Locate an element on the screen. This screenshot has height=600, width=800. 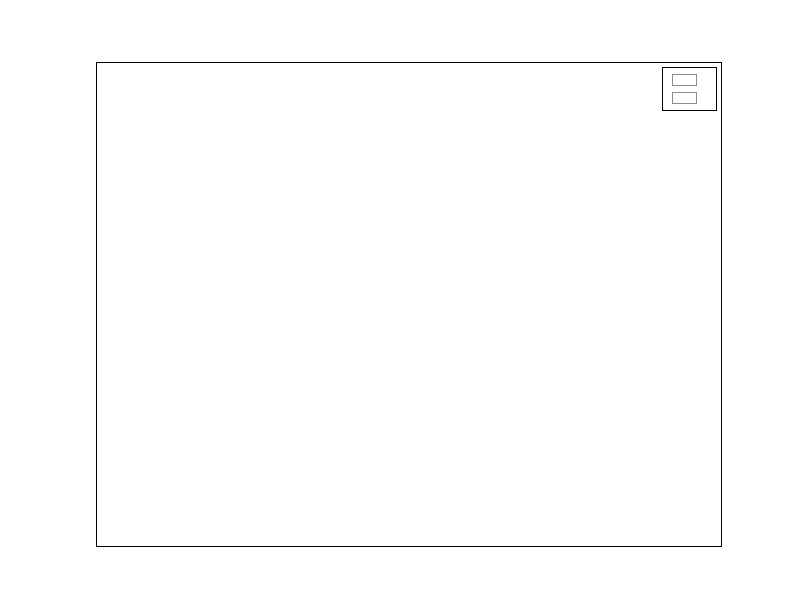
legend-entry-tp is located at coordinates (689, 80).